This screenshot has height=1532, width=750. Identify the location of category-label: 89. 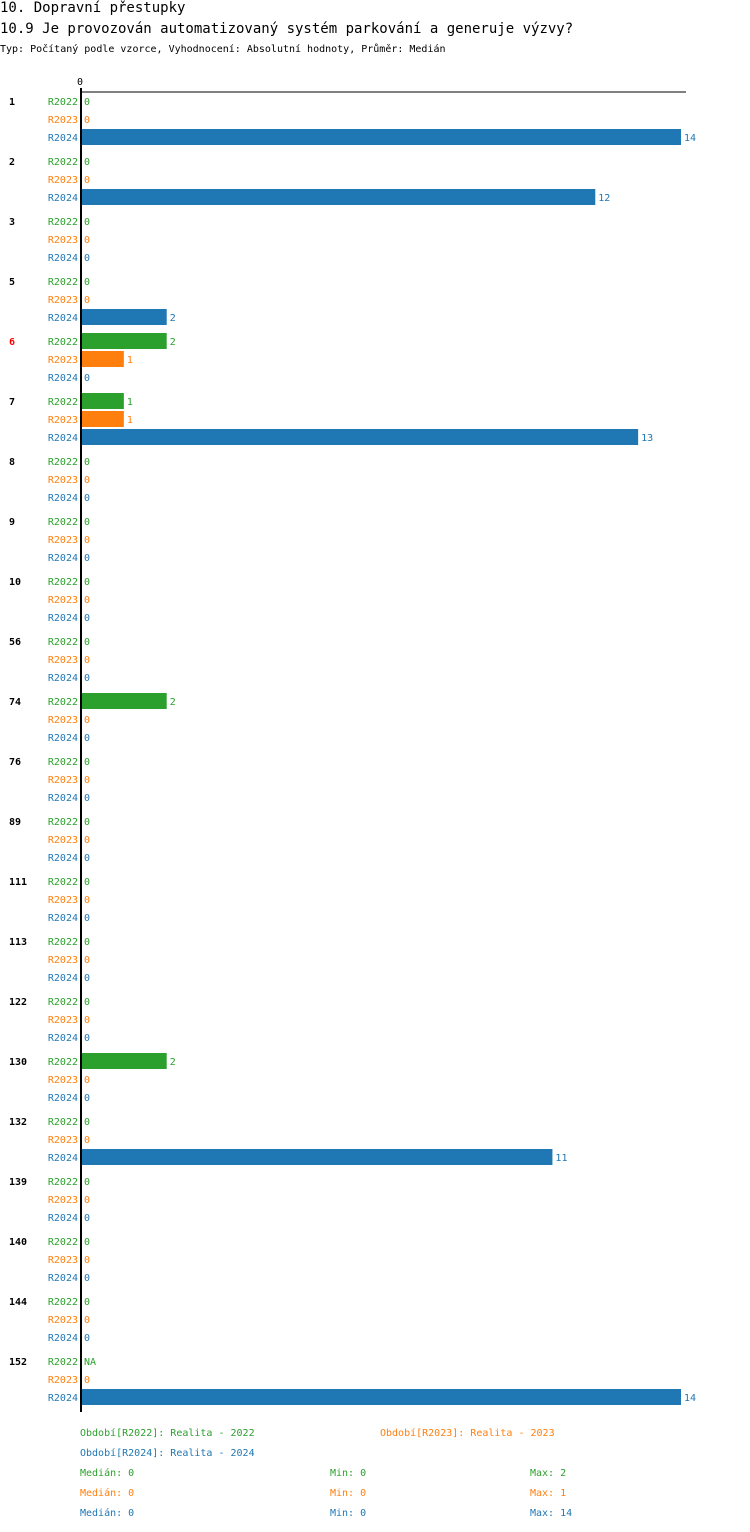
(15, 822).